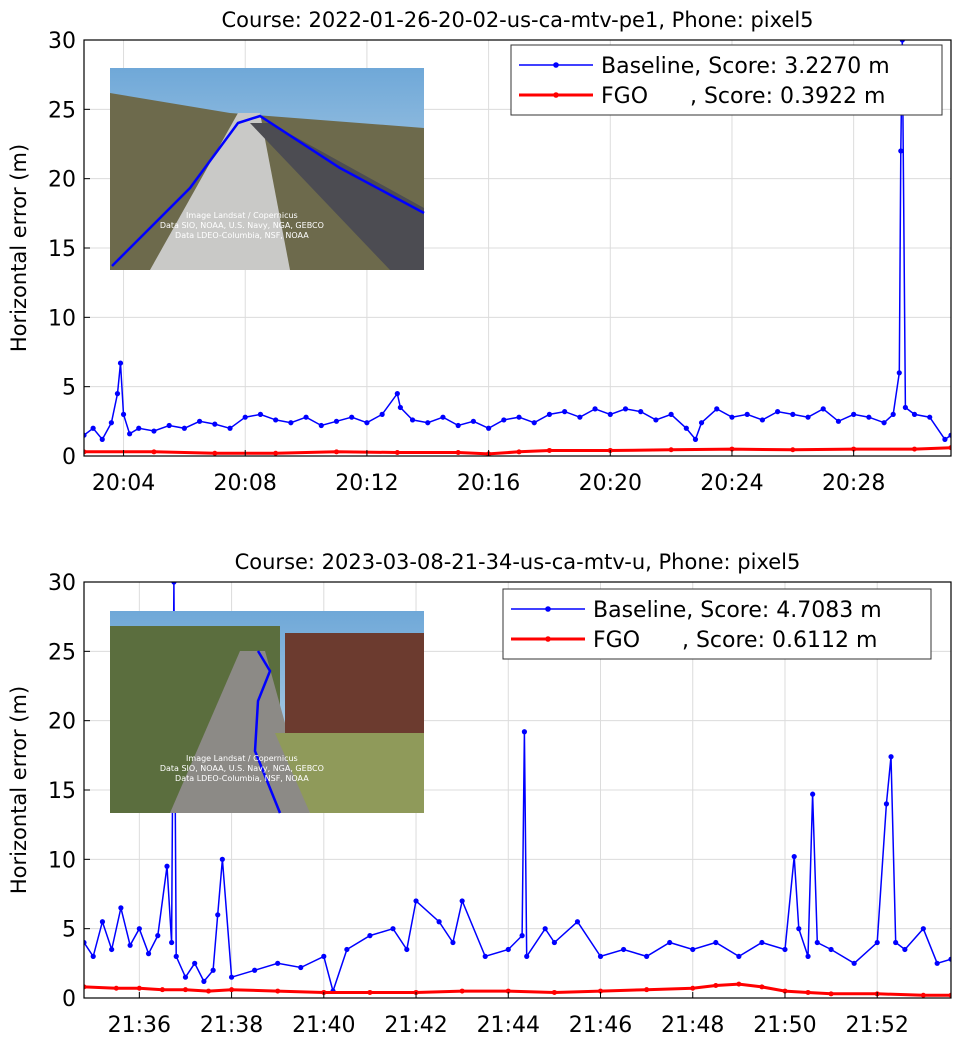  What do you see at coordinates (784, 1025) in the screenshot?
I see `x-tick-label: 21:50` at bounding box center [784, 1025].